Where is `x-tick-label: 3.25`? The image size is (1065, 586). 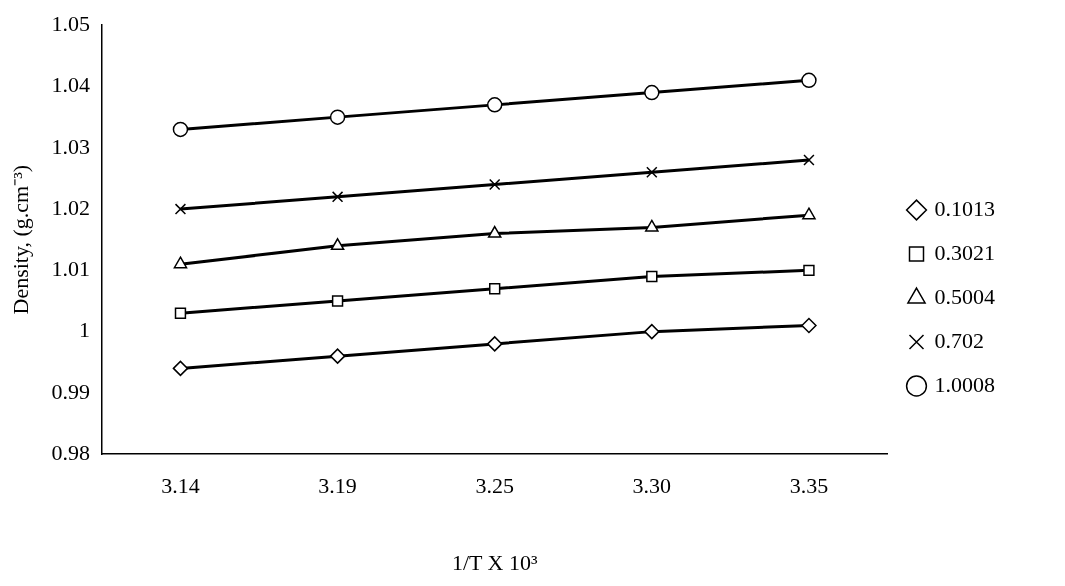
x-tick-label: 3.25 is located at coordinates (494, 486).